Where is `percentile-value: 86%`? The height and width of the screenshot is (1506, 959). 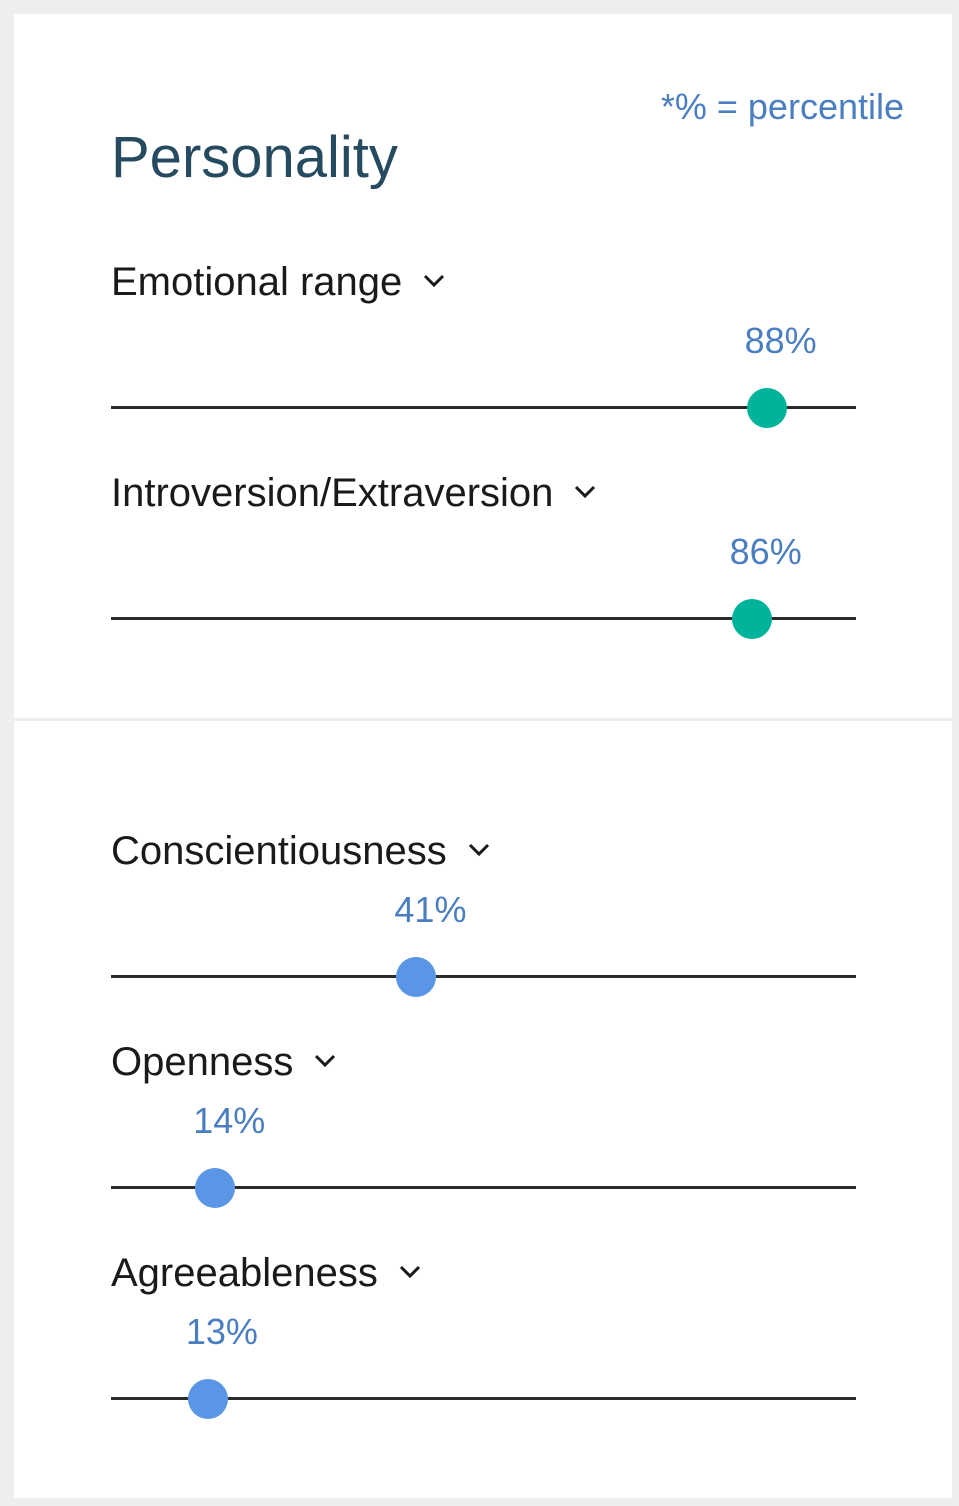 percentile-value: 86% is located at coordinates (765, 551).